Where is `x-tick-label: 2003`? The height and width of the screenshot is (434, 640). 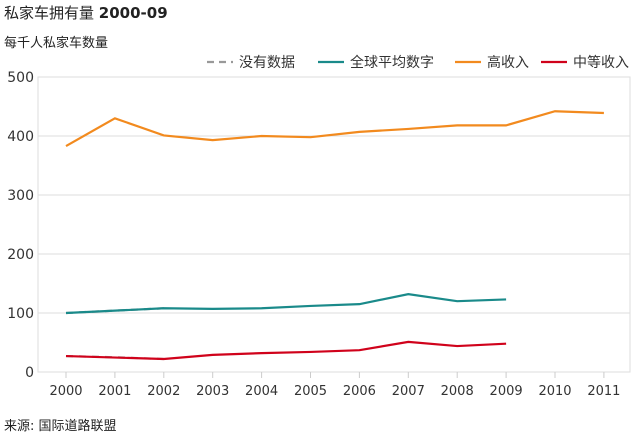 x-tick-label: 2003 is located at coordinates (212, 391).